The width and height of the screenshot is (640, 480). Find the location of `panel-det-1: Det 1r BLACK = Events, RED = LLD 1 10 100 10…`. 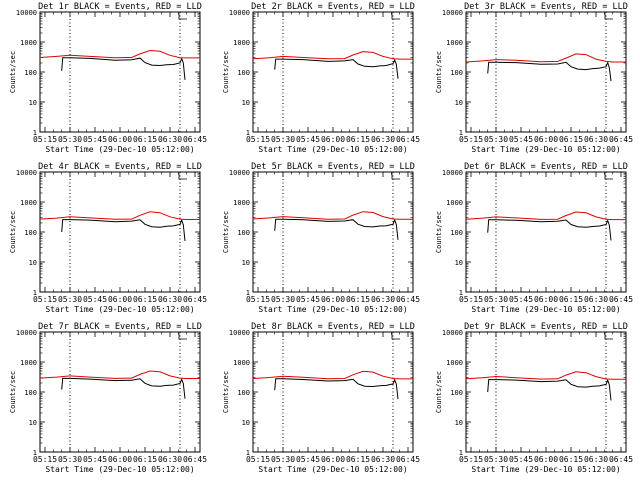

panel-det-1: Det 1r BLACK = Events, RED = LLD 1 10 100 10… is located at coordinates (108, 78).